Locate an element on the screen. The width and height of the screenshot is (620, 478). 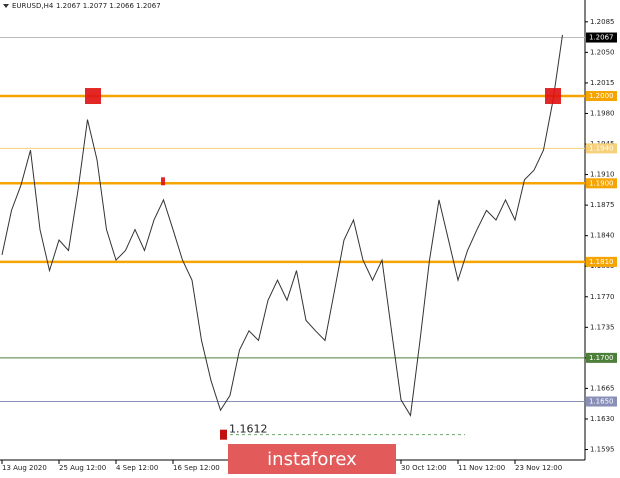
level-label: 1.1700 is located at coordinates (601, 358).